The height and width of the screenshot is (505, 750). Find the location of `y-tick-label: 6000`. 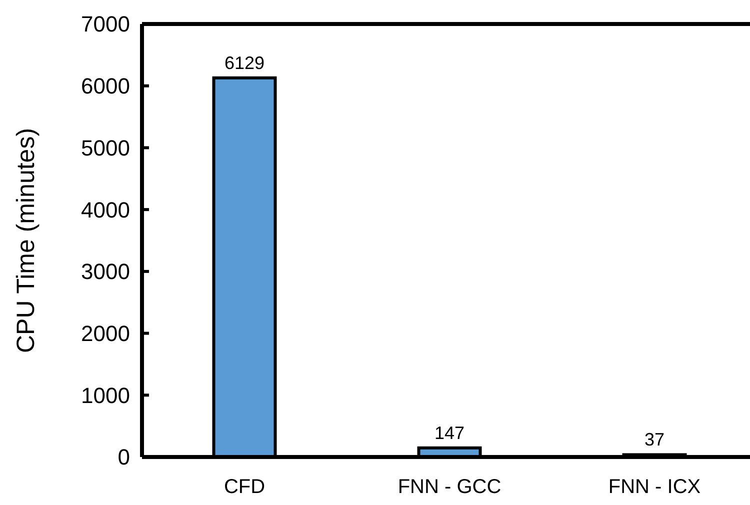

y-tick-label: 6000 is located at coordinates (105, 86).